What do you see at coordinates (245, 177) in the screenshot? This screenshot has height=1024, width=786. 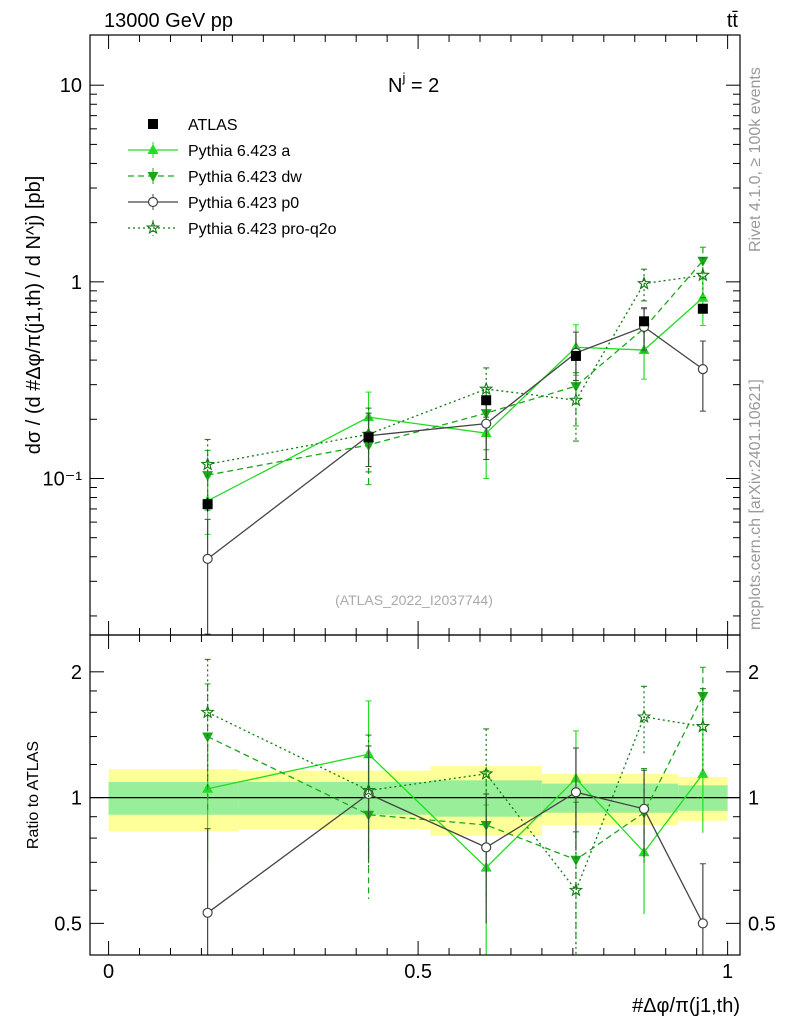 I see `legend-label: Pythia 6.423 dw` at bounding box center [245, 177].